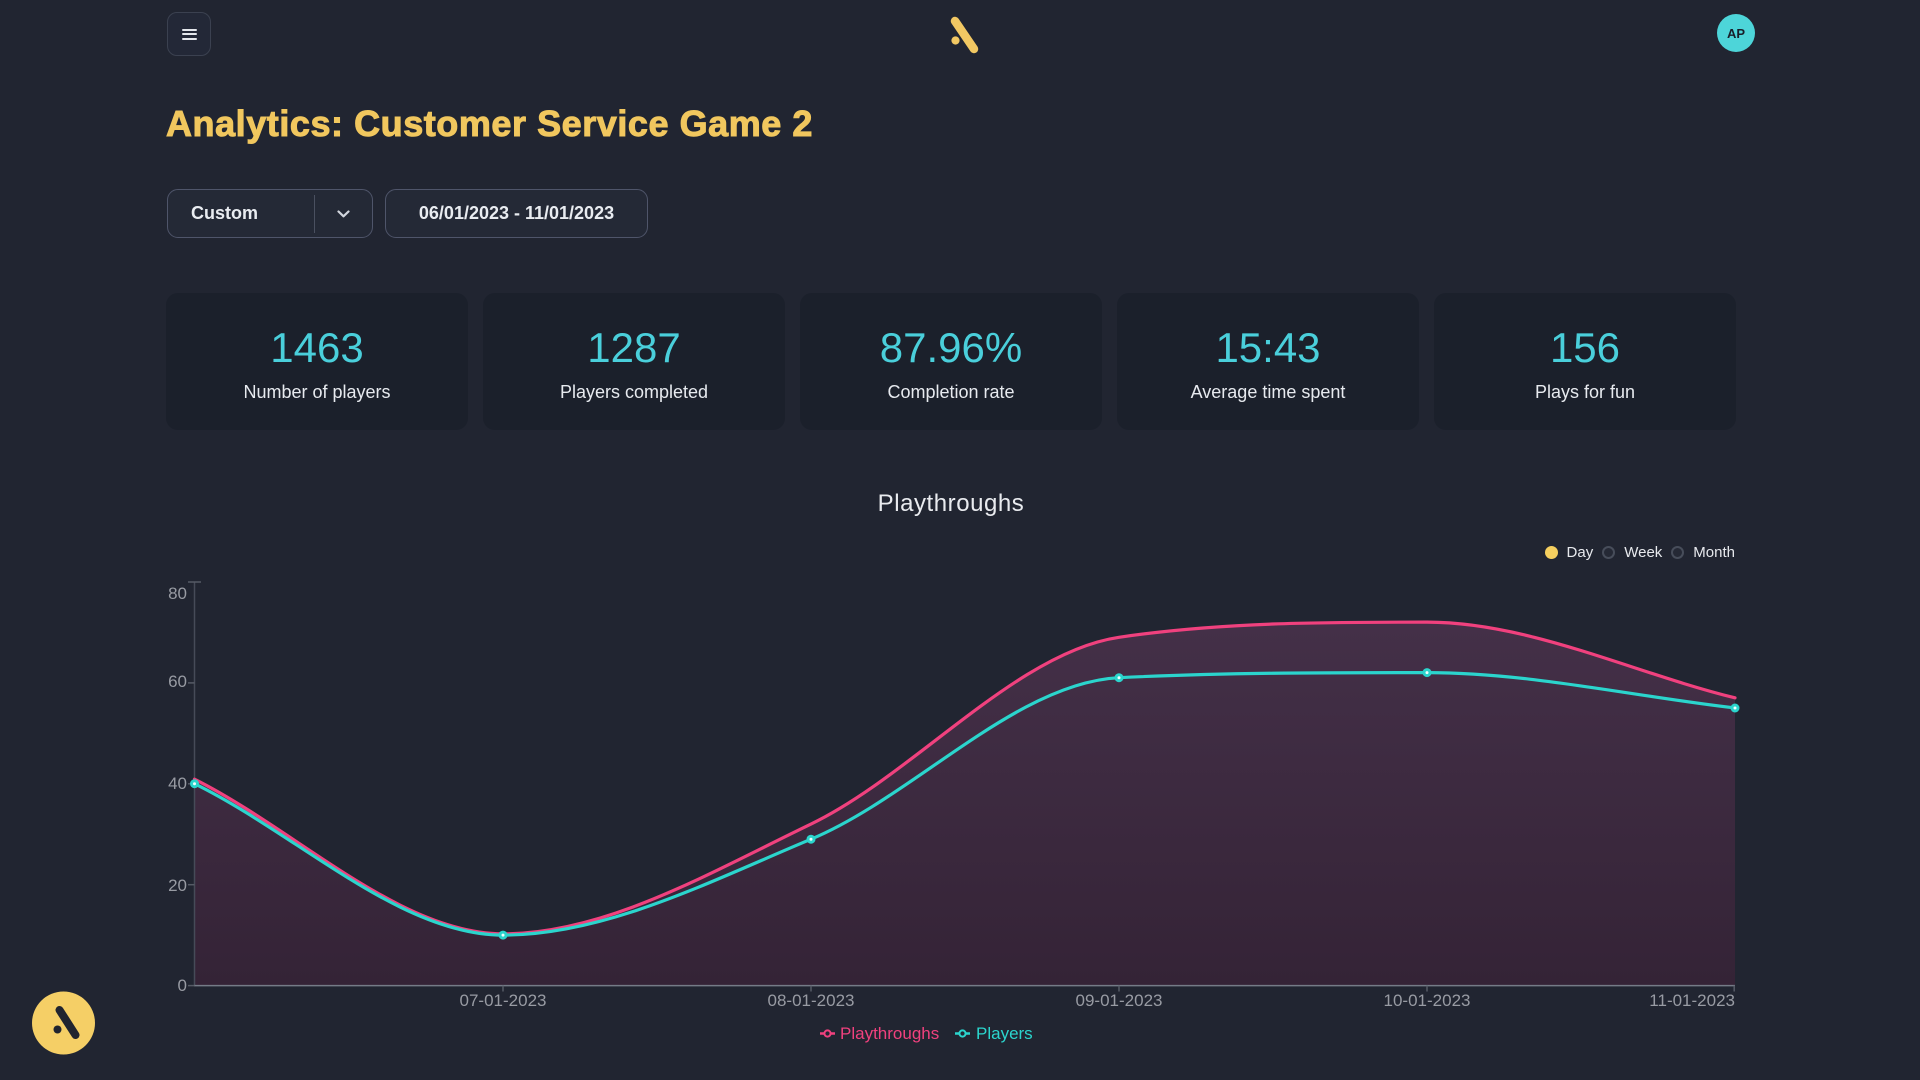 The width and height of the screenshot is (1920, 1080). Describe the element at coordinates (1119, 1000) in the screenshot. I see `svg-text: 09-01-2023` at that location.